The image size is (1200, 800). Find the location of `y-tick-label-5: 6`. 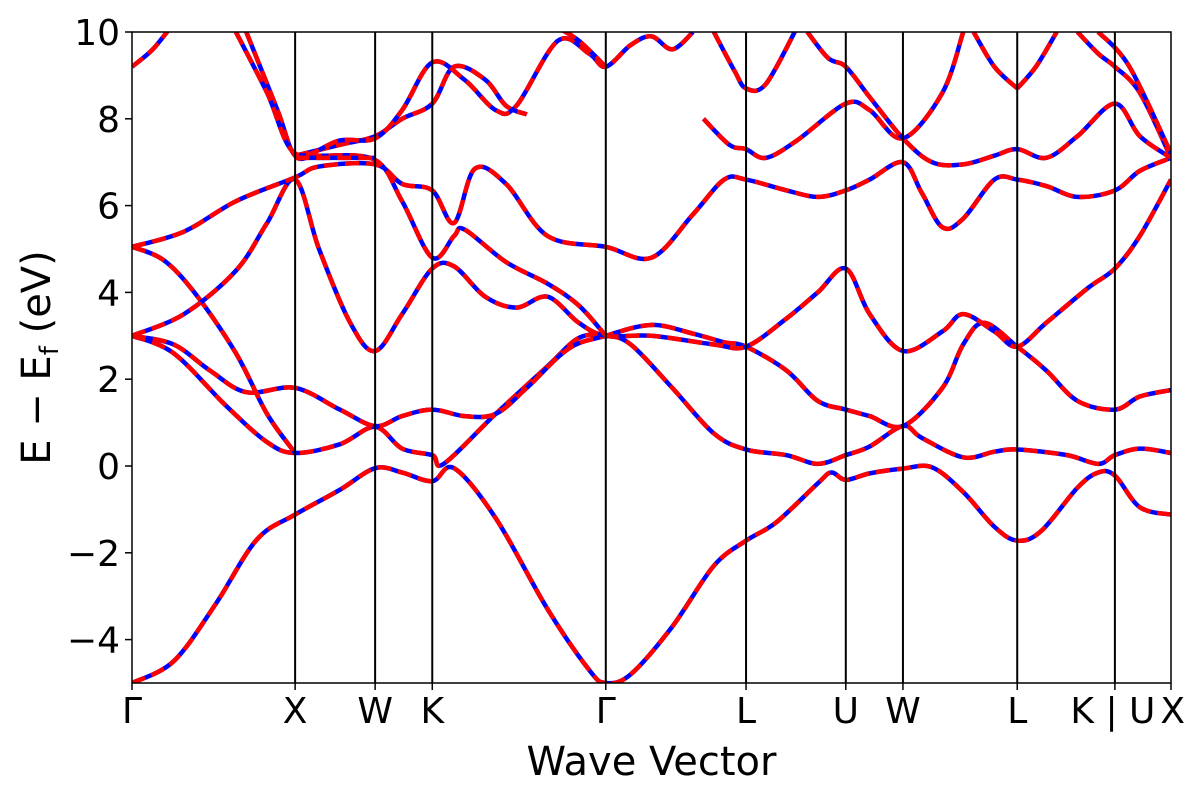

y-tick-label-5: 6 is located at coordinates (108, 207).